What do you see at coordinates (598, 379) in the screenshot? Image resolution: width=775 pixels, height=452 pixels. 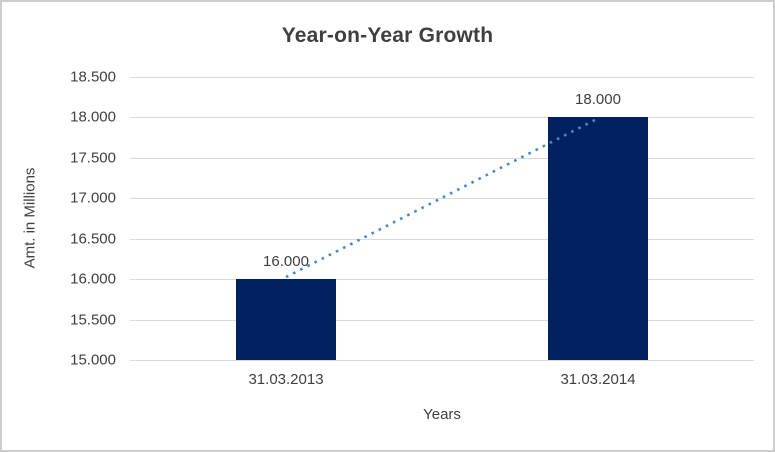 I see `x-tick-label: 31.03.2014` at bounding box center [598, 379].